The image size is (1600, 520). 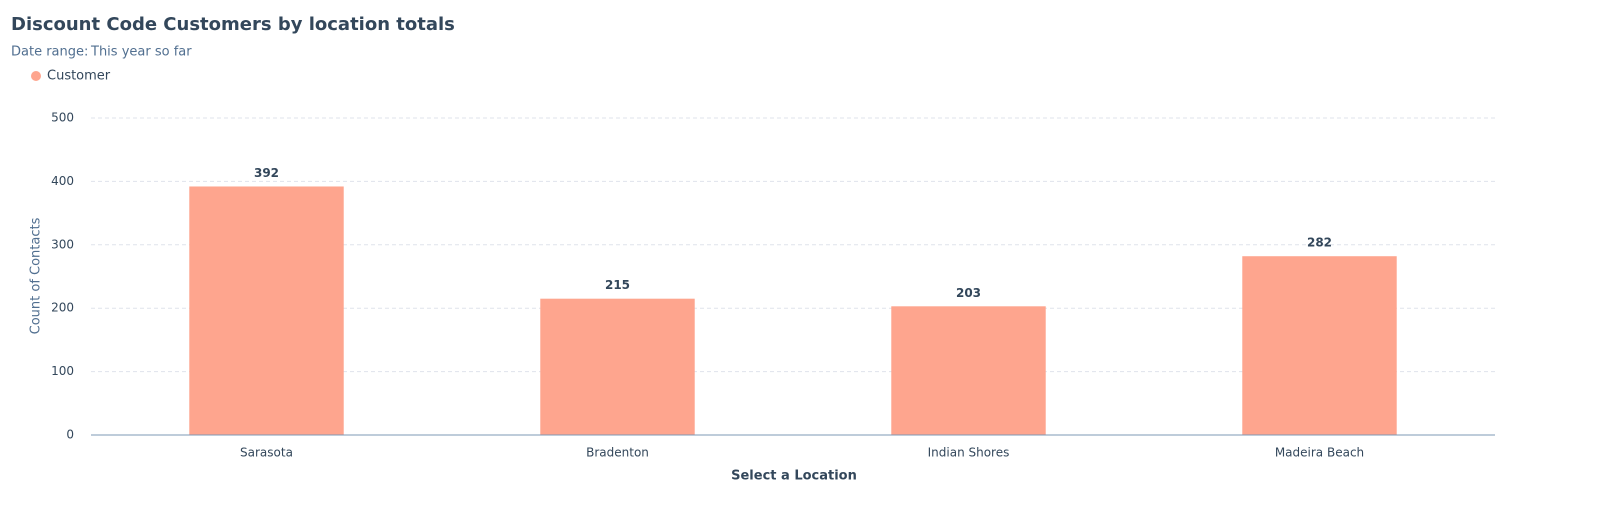 What do you see at coordinates (617, 453) in the screenshot?
I see `x-tick-label: Bradenton` at bounding box center [617, 453].